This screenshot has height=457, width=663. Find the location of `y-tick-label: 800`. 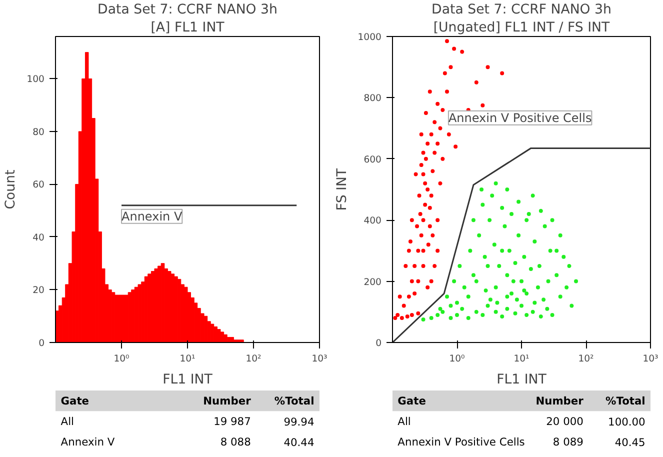

y-tick-label: 800 is located at coordinates (373, 98).